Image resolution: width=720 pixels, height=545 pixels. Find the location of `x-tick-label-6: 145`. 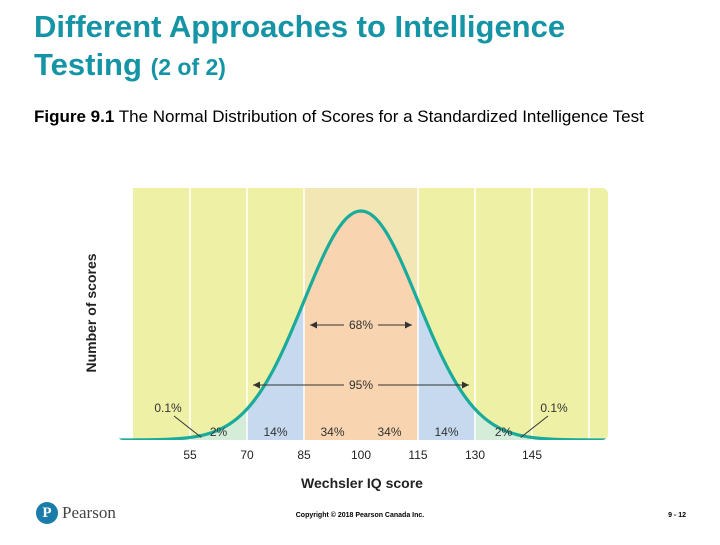

x-tick-label-6: 145 is located at coordinates (532, 455).